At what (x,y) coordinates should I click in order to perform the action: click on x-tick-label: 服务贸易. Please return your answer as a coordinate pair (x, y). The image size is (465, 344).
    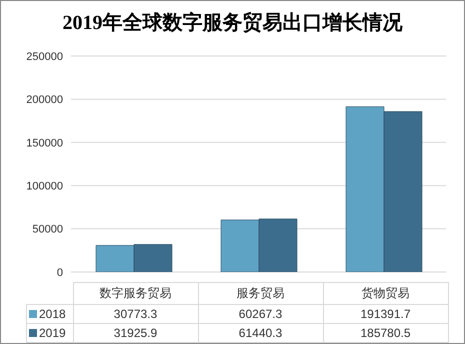
    Looking at the image, I should click on (260, 293).